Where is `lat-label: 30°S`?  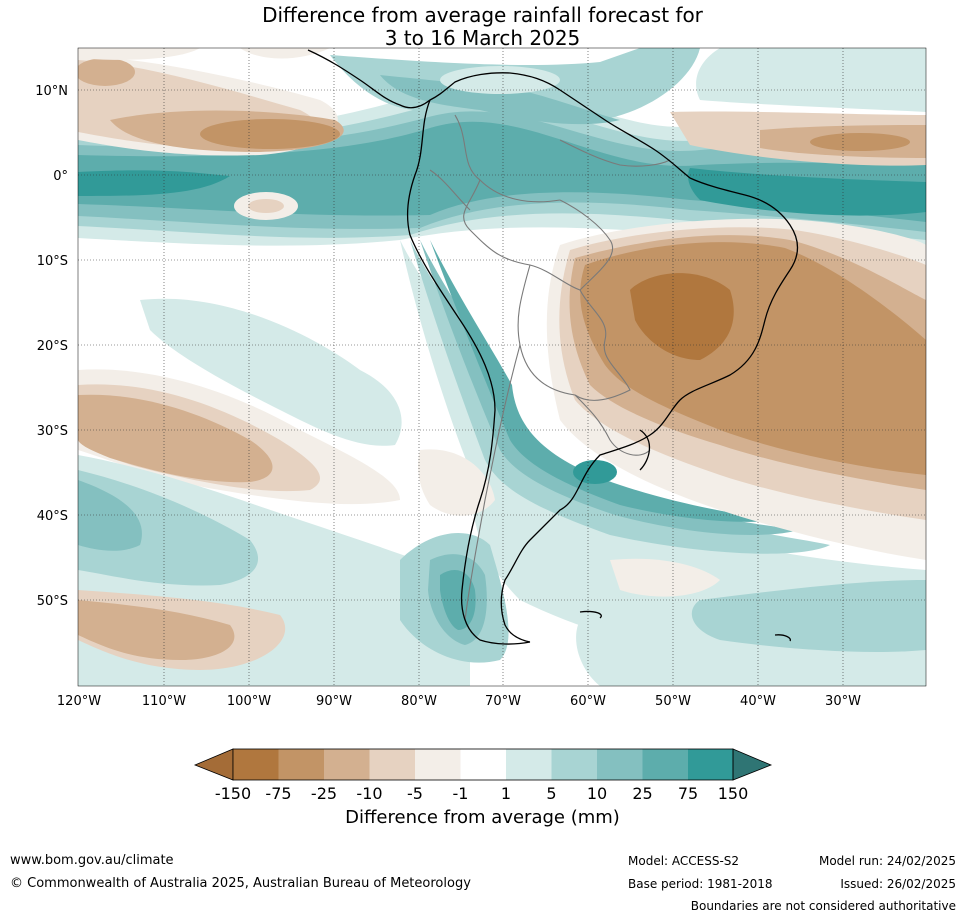 lat-label: 30°S is located at coordinates (52, 431).